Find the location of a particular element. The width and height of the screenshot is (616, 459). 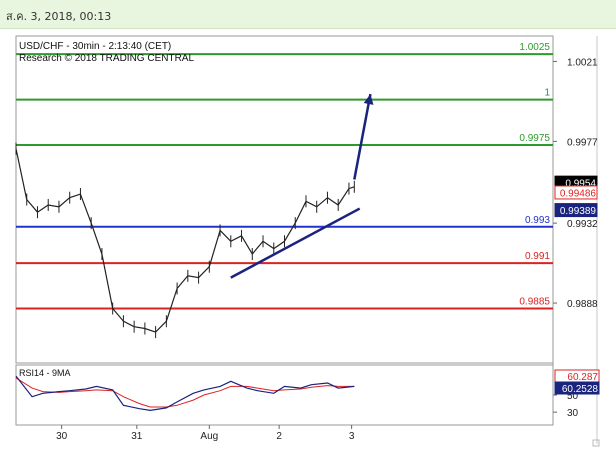

projection-arrow-shaft is located at coordinates (362, 136).